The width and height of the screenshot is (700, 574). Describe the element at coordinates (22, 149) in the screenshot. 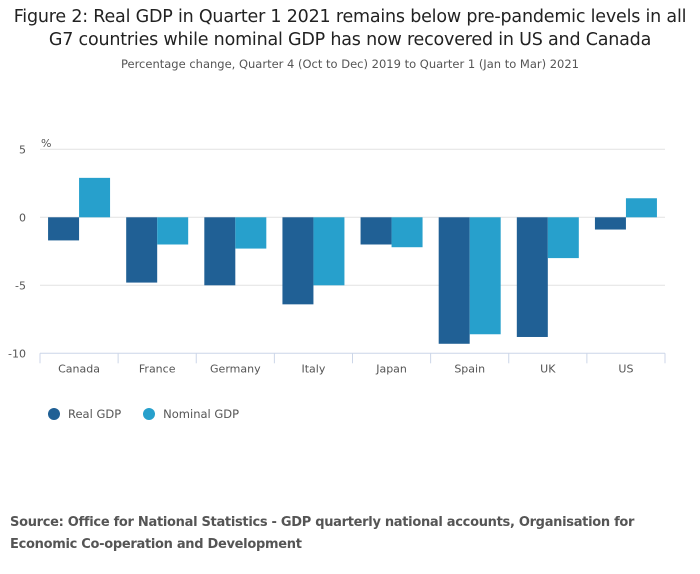

I see `y-tick-label: 5` at that location.